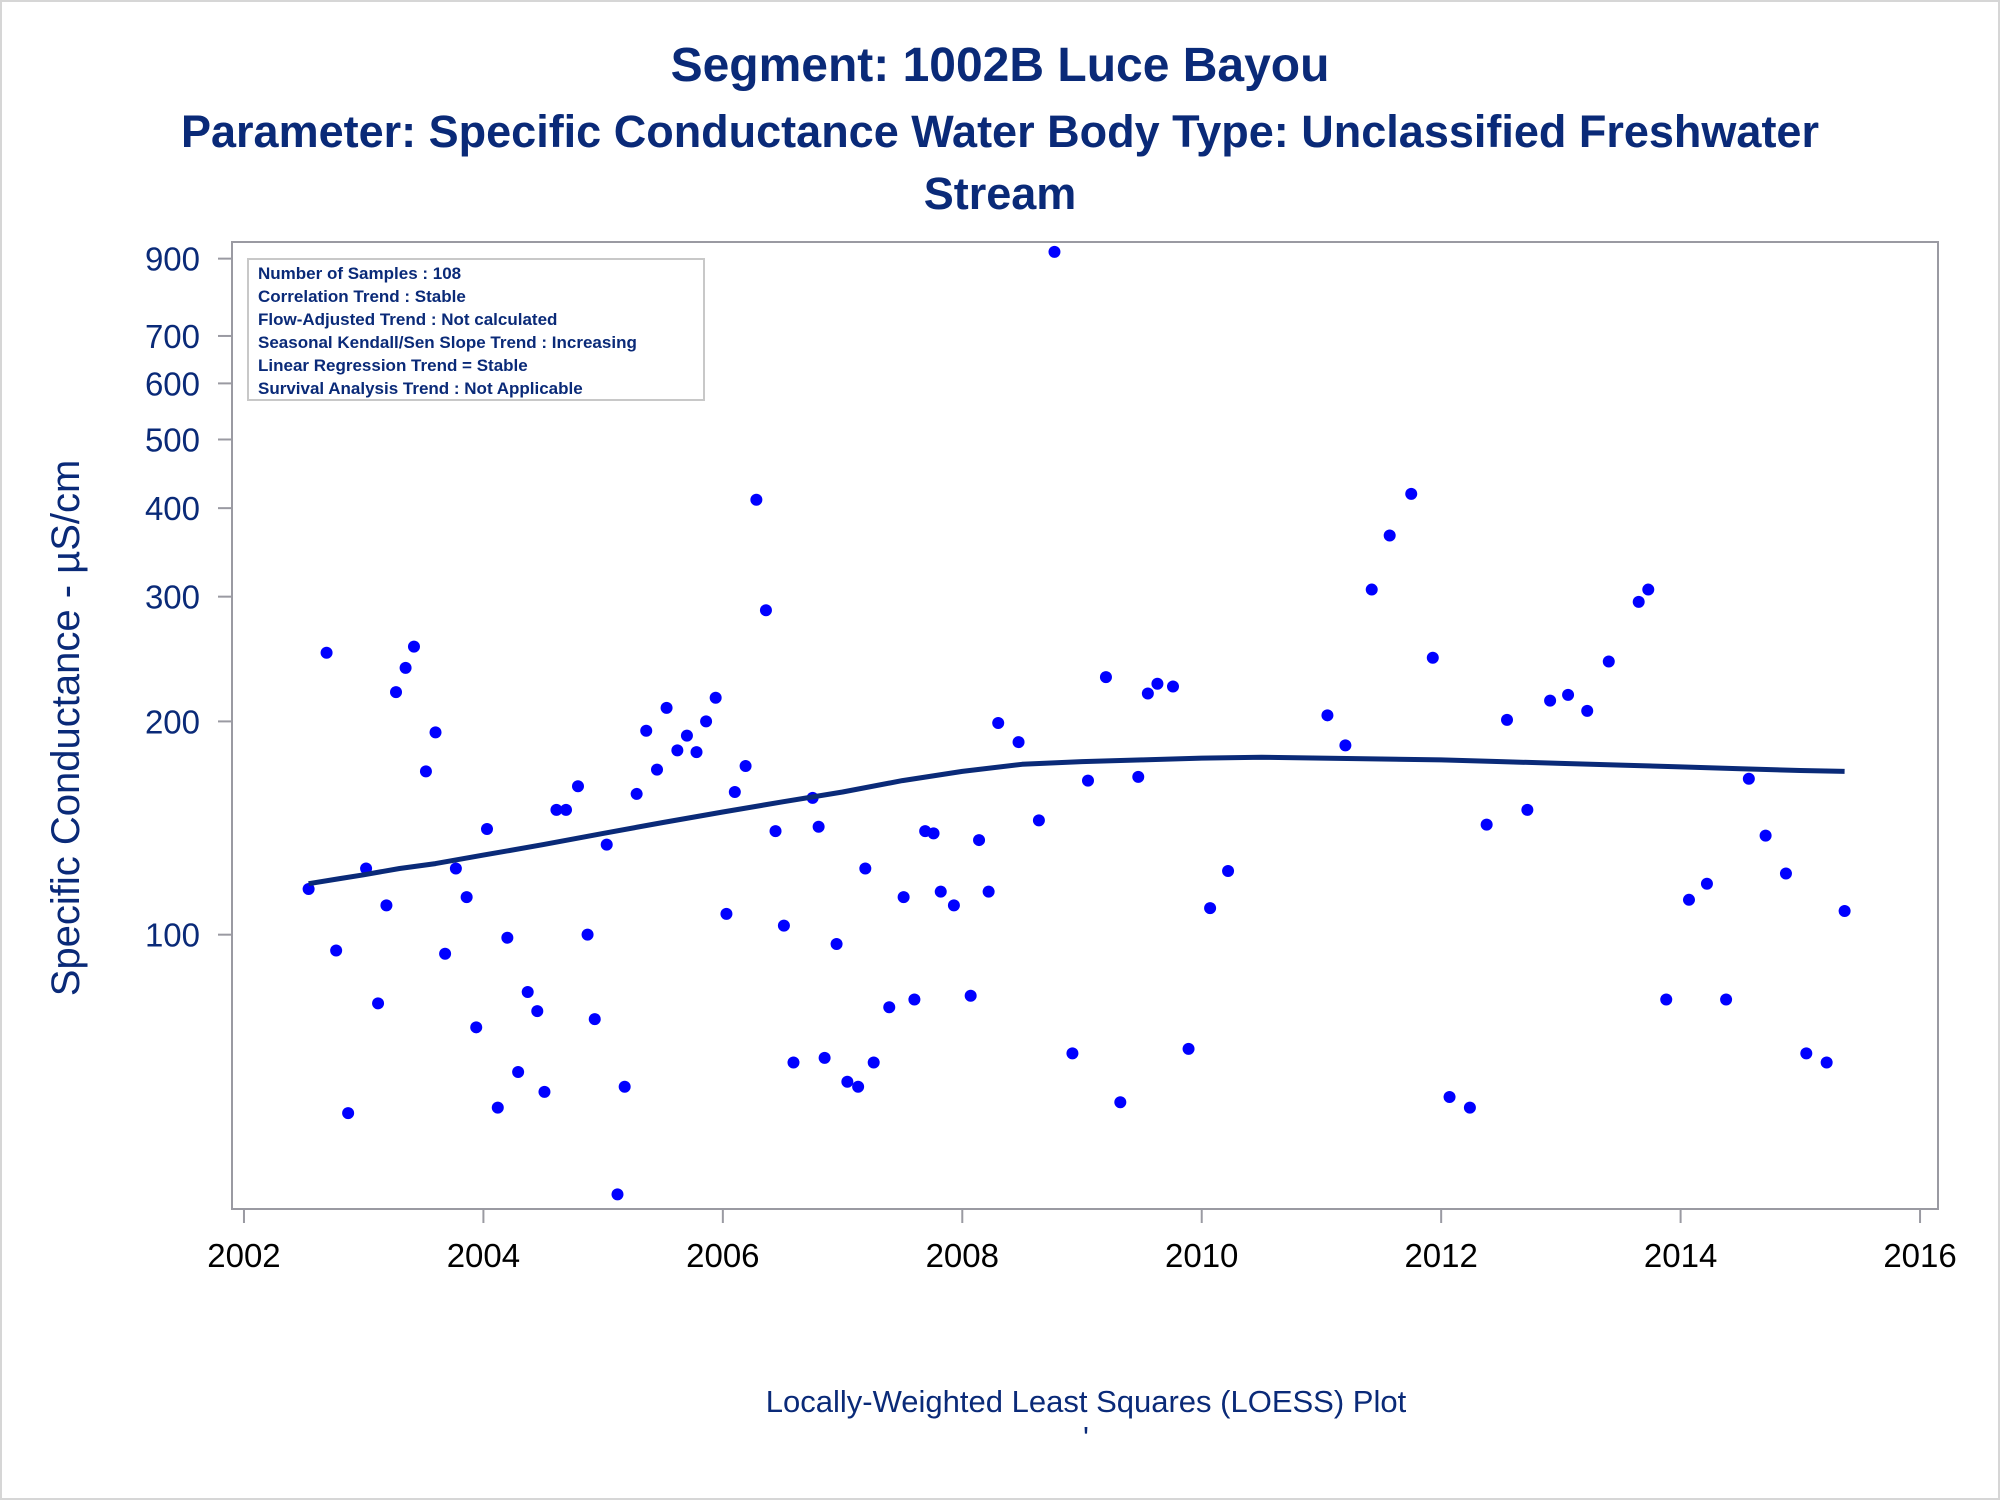 The height and width of the screenshot is (1500, 2000). I want to click on legend-box, so click(476, 329).